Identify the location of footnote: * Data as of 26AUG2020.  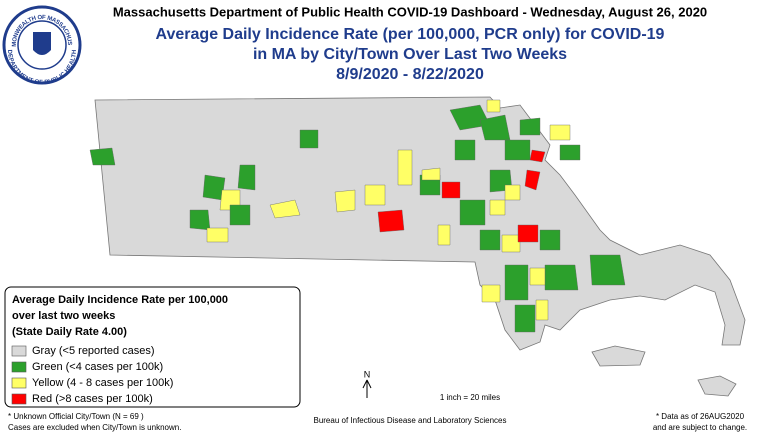
(700, 416).